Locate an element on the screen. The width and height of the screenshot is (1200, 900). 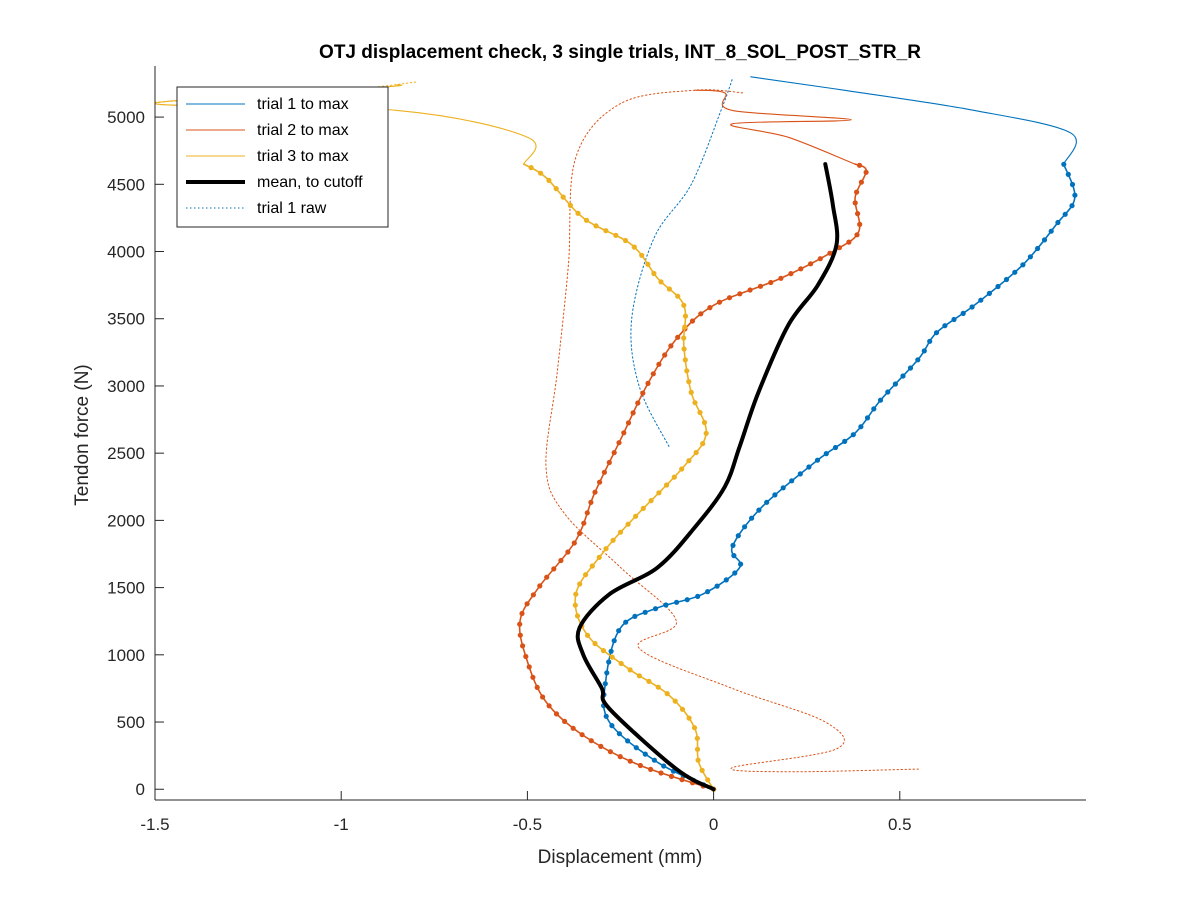
y-tick-label: 0 is located at coordinates (140, 789).